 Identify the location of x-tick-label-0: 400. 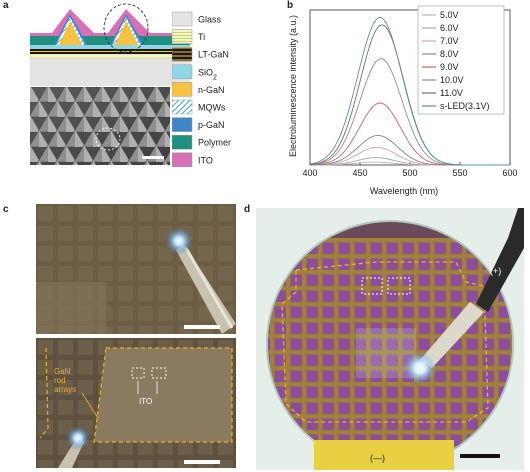
(309, 173).